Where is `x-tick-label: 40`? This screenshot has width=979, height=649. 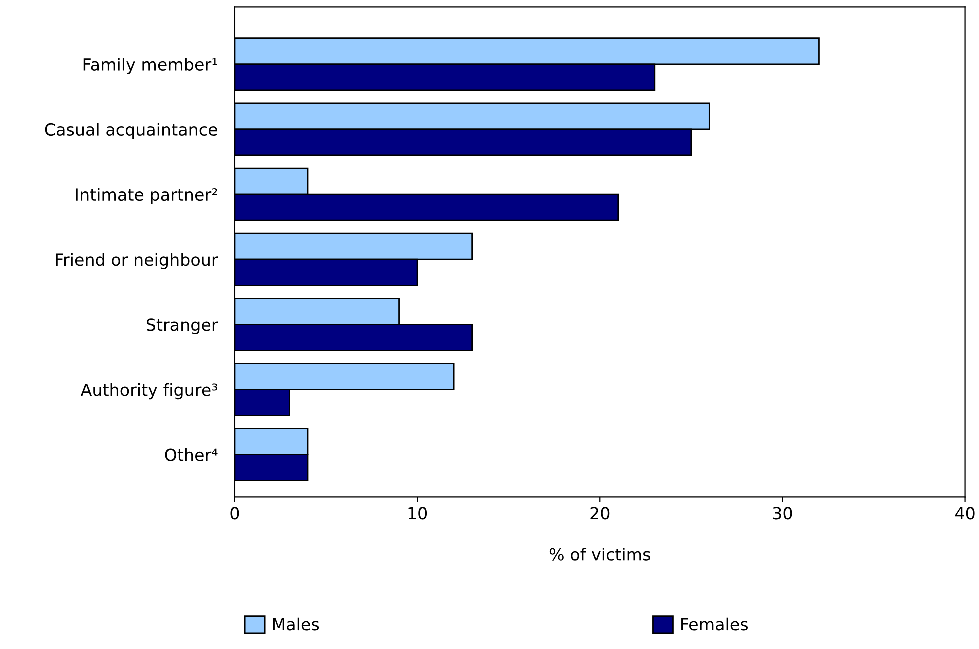
x-tick-label: 40 is located at coordinates (965, 513).